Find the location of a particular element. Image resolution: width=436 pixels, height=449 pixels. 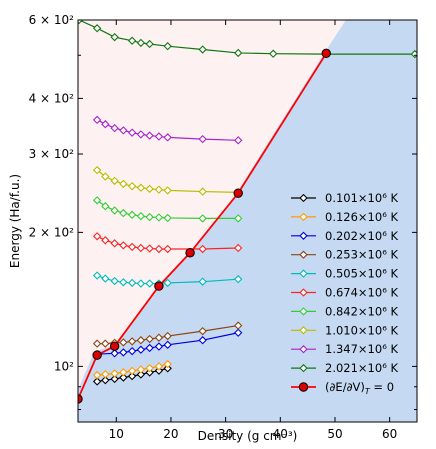

y-tick-label: 3 × 10² is located at coordinates (52, 154).